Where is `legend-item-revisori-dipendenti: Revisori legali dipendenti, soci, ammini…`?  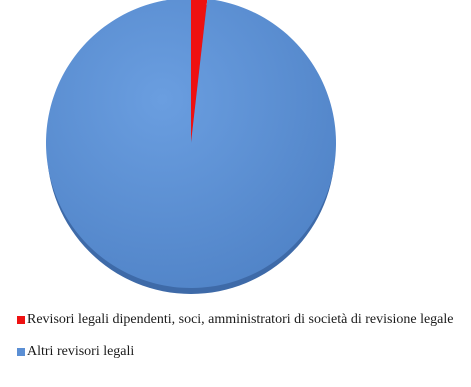
legend-item-revisori-dipendenti: Revisori legali dipendenti, soci, ammini… is located at coordinates (237, 320).